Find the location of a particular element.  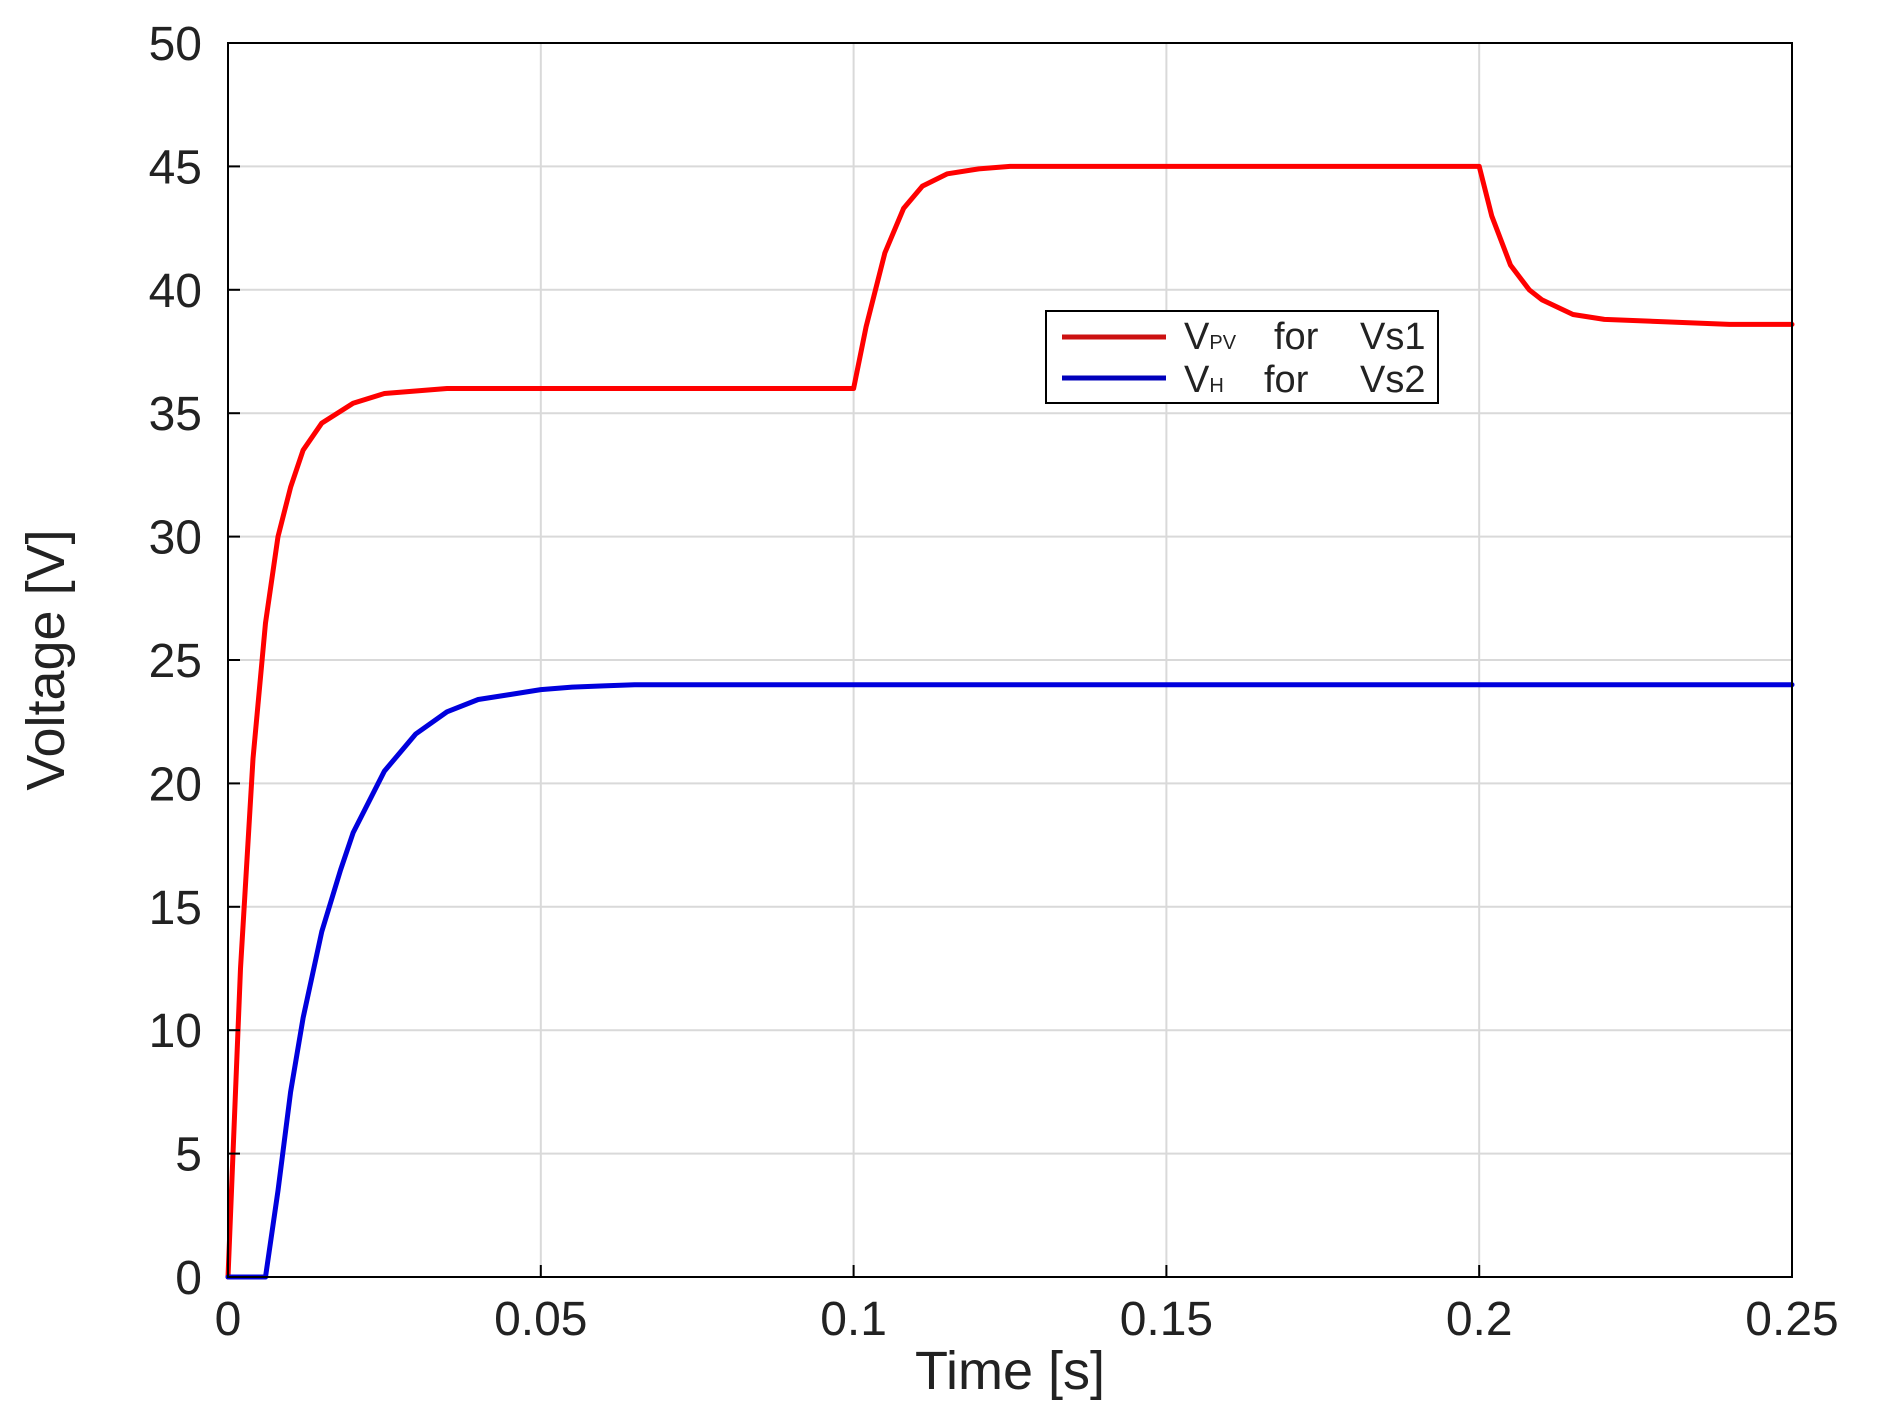

y-tick-label: 30 is located at coordinates (175, 538).